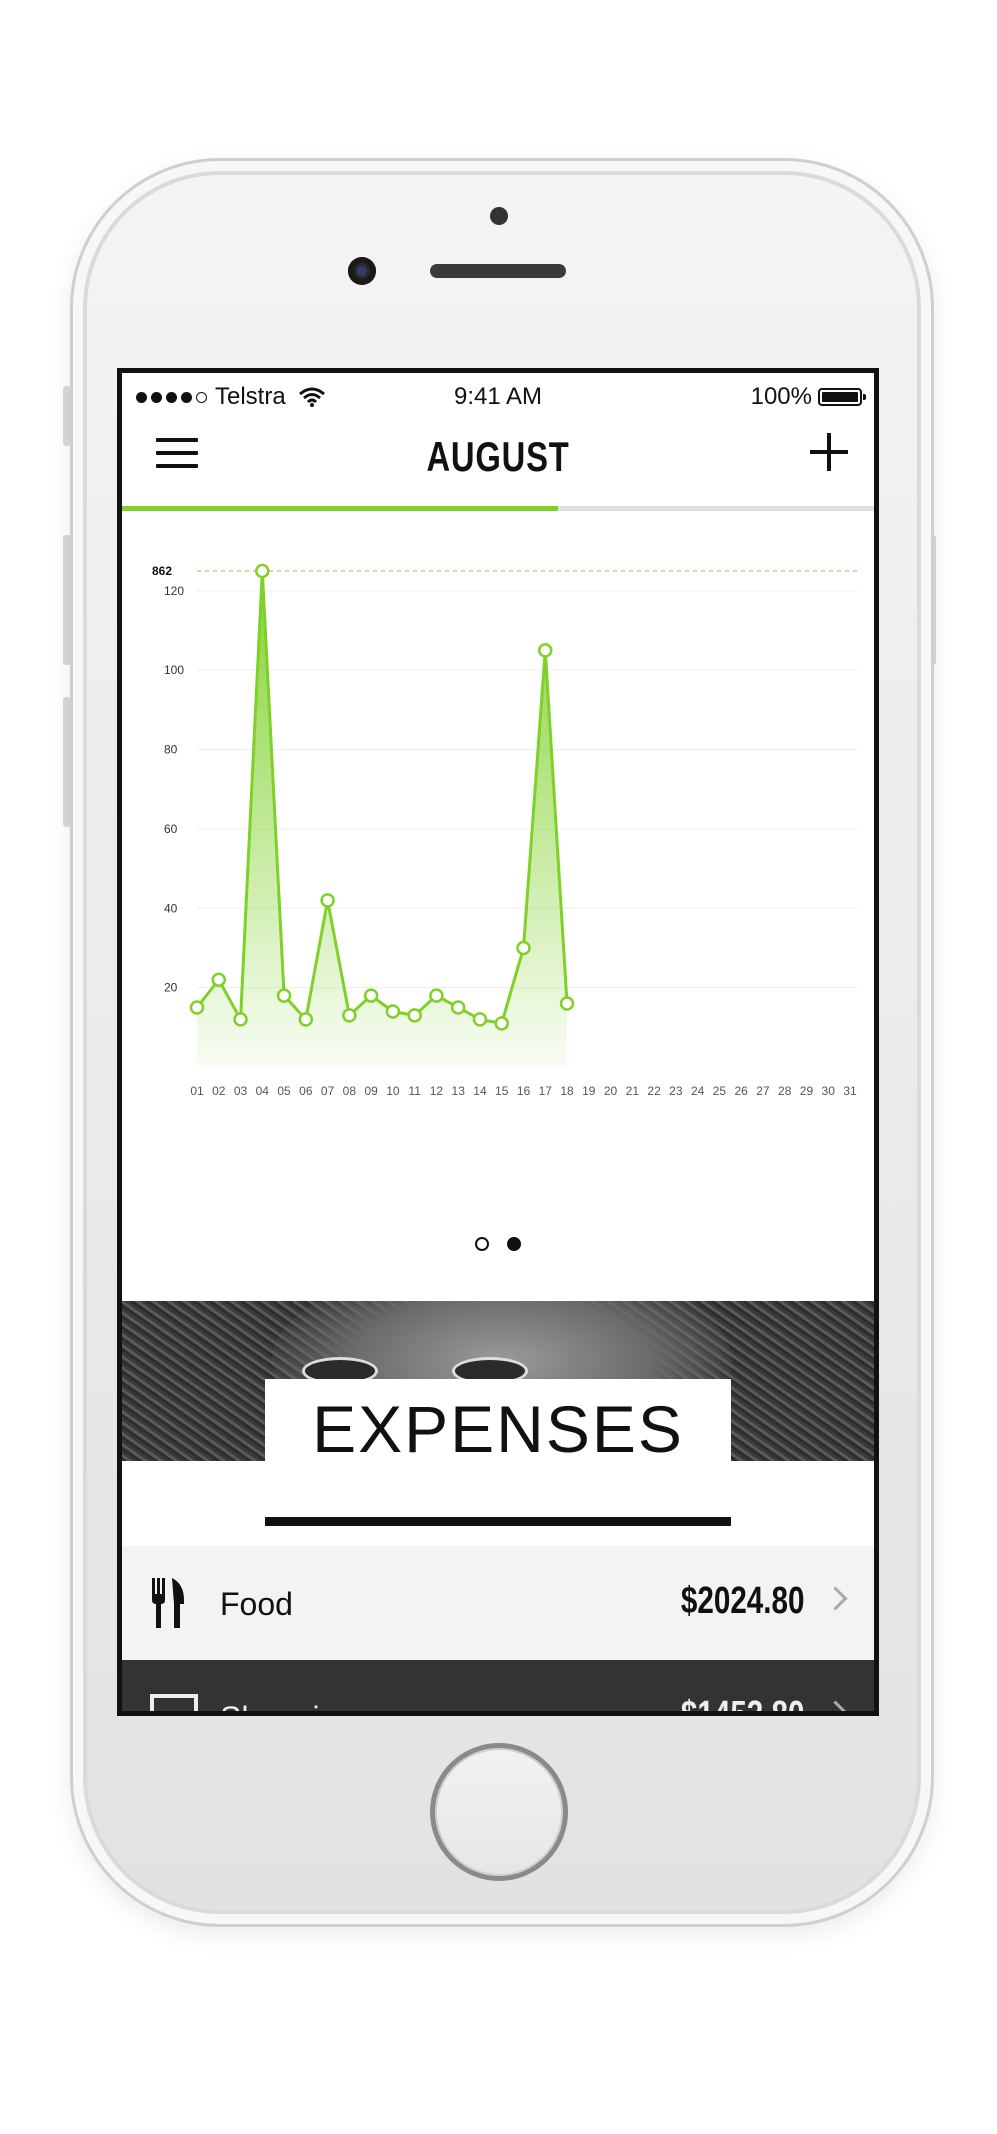  What do you see at coordinates (567, 1091) in the screenshot?
I see `x-tick-label: 18` at bounding box center [567, 1091].